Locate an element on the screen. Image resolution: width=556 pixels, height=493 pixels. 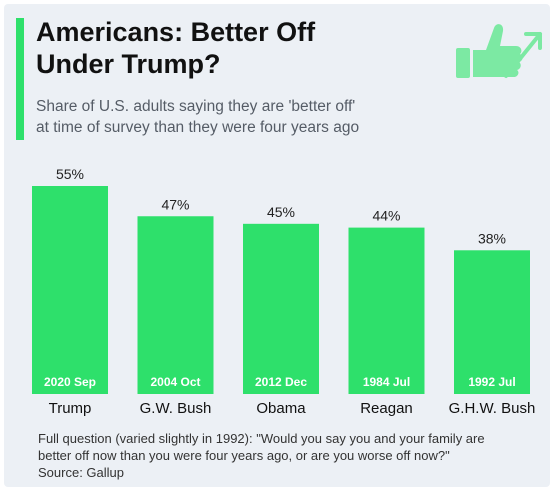
bar-date-label: 1984 Jul is located at coordinates (386, 382).